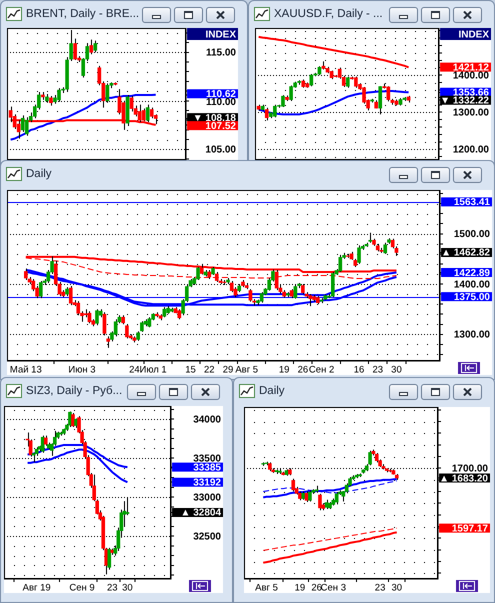 The image size is (495, 603). Describe the element at coordinates (36, 588) in the screenshot. I see `x-tick-label: Авг 19` at that location.